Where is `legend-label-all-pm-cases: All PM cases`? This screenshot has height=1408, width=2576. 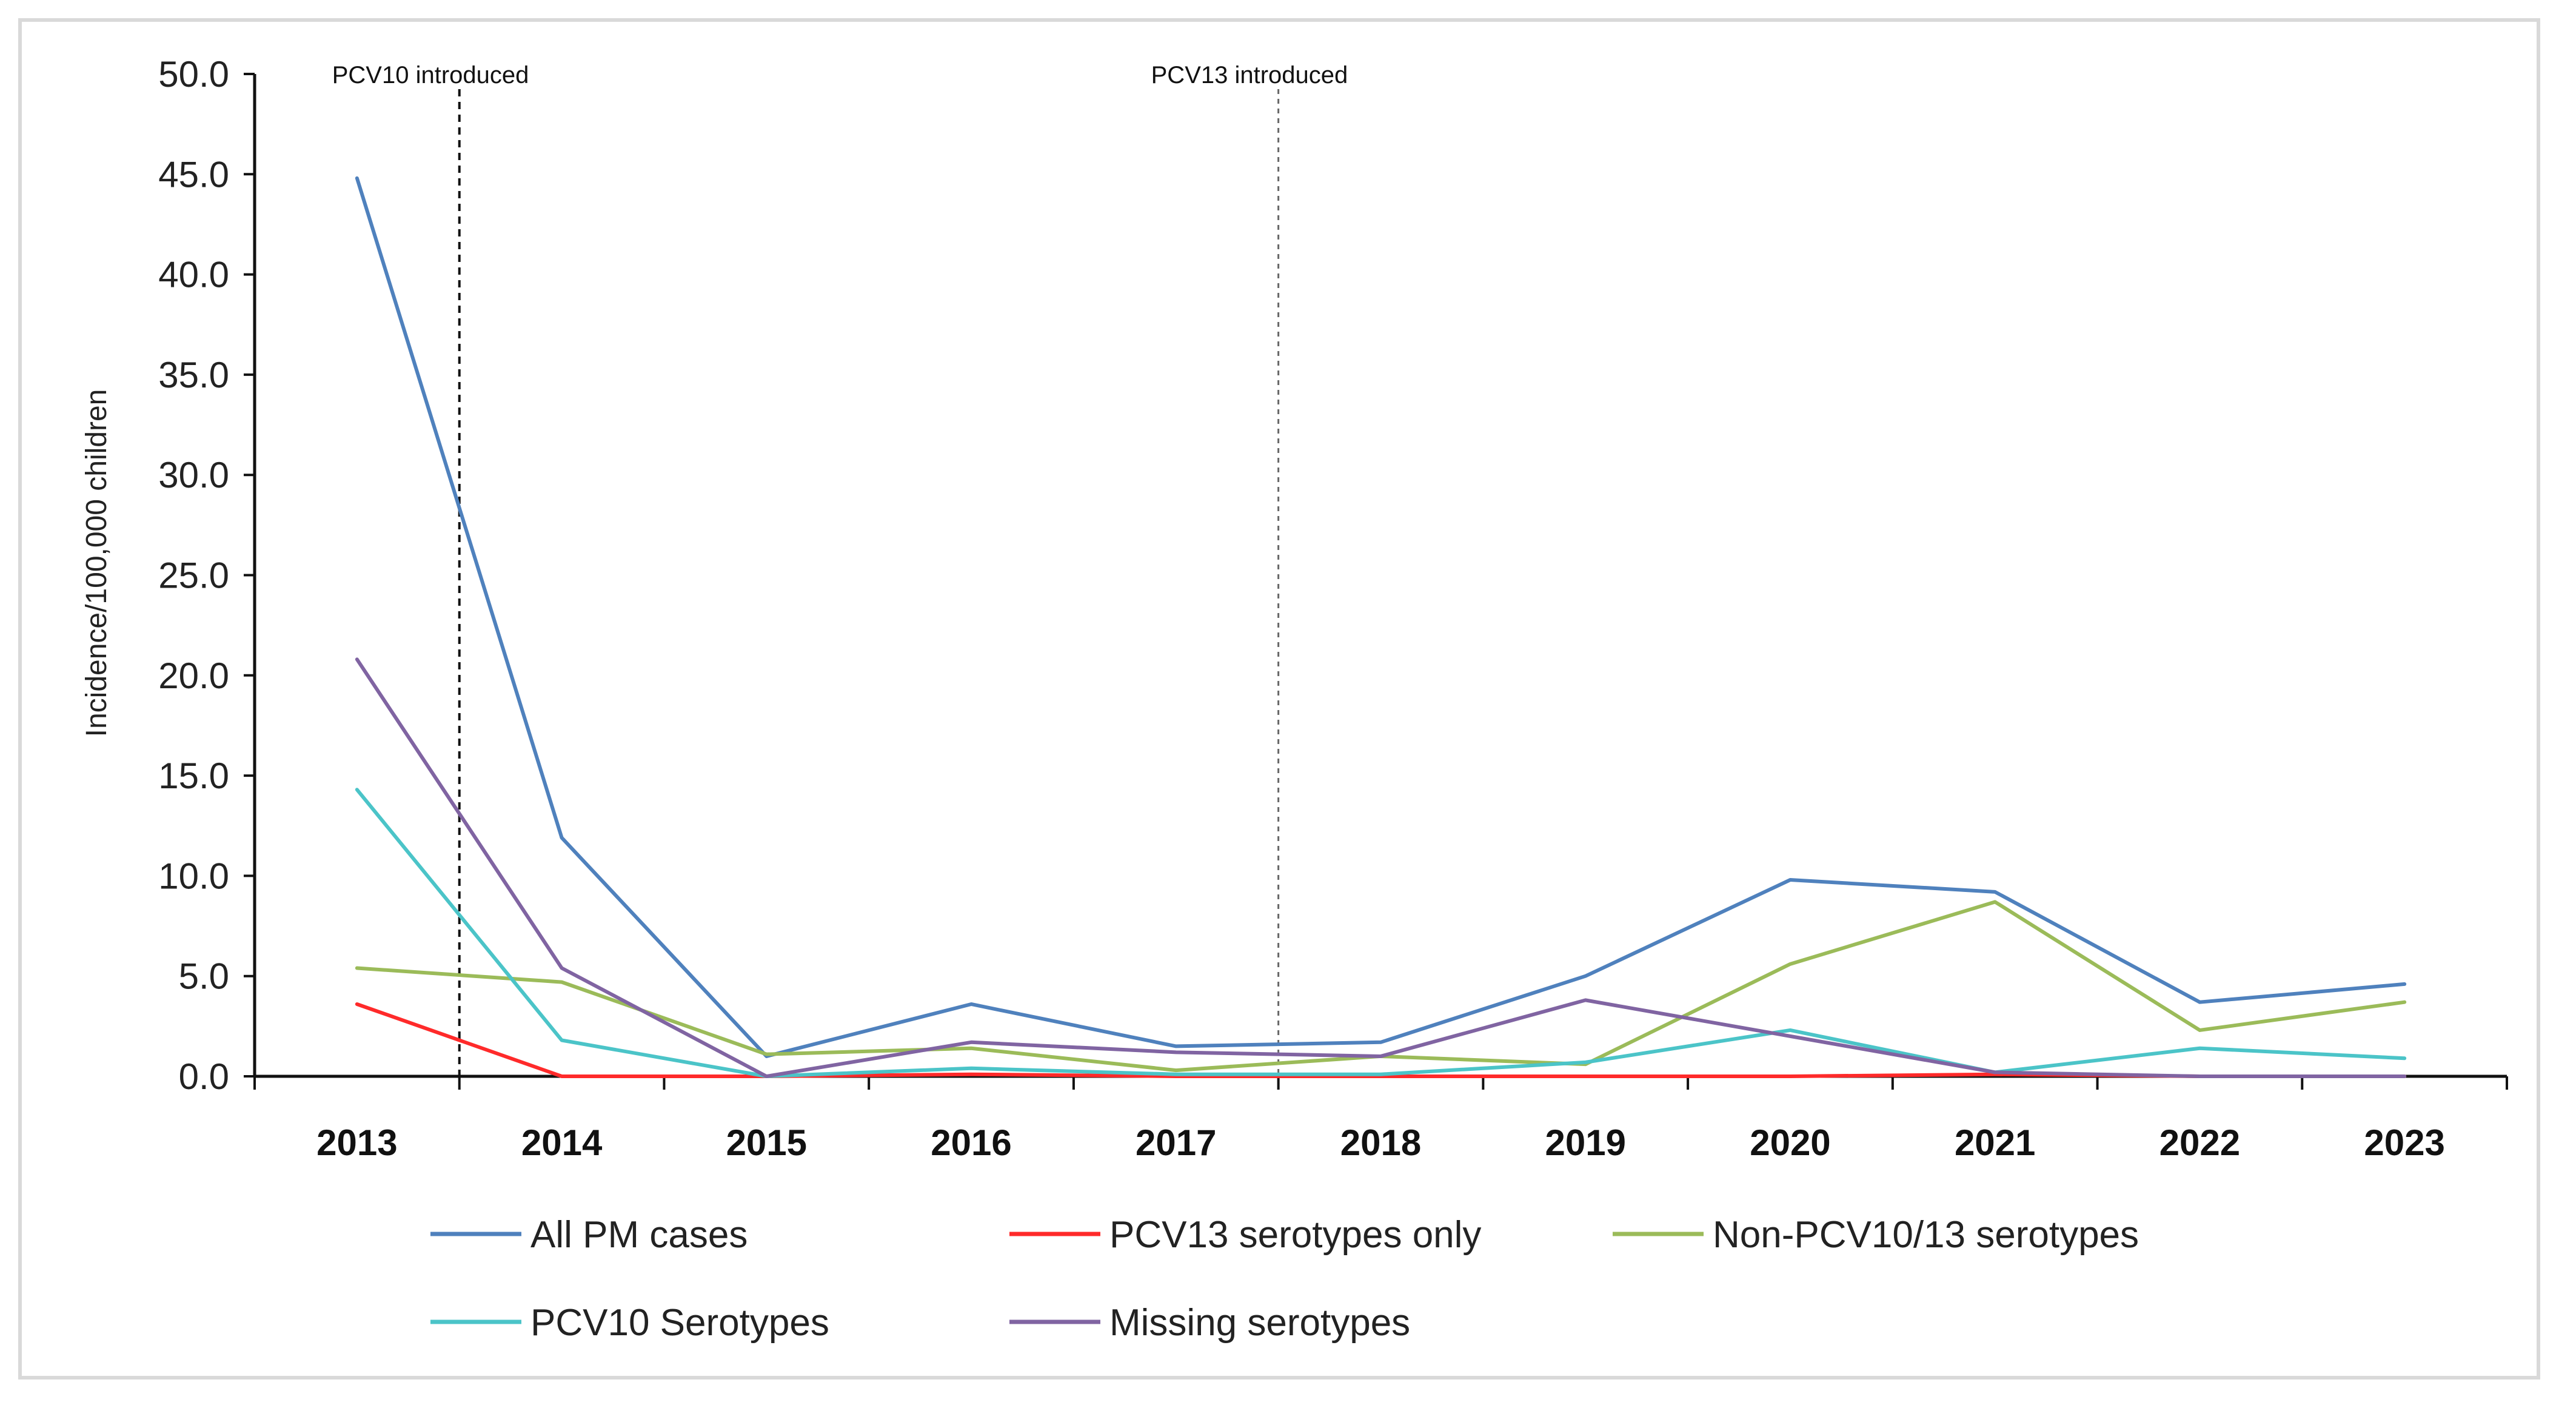
legend-label-all-pm-cases: All PM cases is located at coordinates (639, 1235).